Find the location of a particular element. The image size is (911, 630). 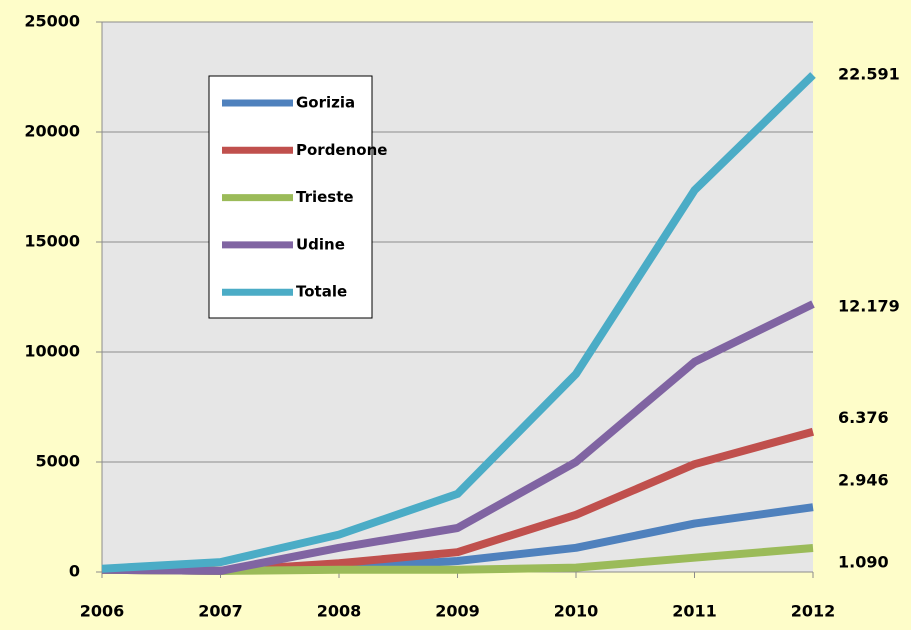

data-label: 6.376 is located at coordinates (863, 417).